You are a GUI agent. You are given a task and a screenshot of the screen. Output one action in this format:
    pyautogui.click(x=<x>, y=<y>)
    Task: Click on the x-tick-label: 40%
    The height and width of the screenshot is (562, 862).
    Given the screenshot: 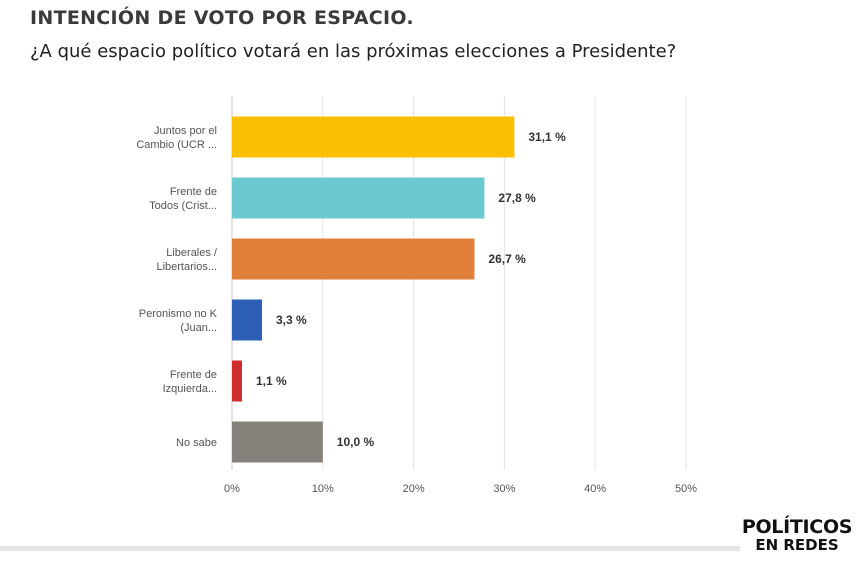 What is the action you would take?
    pyautogui.click(x=595, y=489)
    